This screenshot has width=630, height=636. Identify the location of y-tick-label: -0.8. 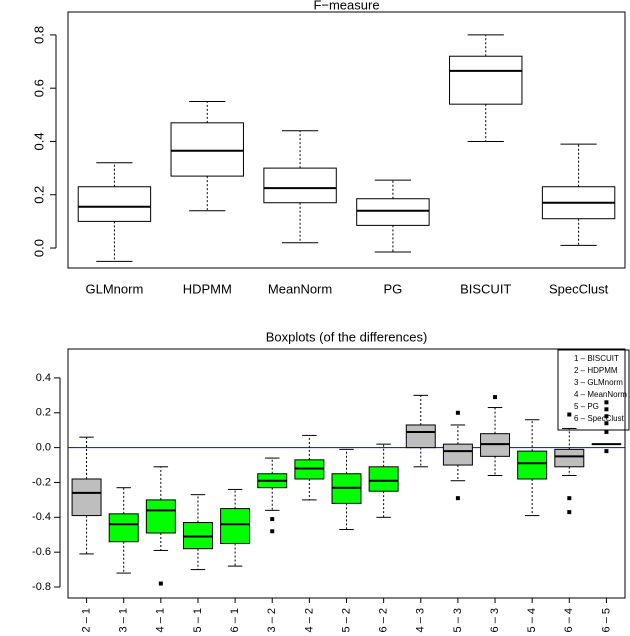
(41, 587).